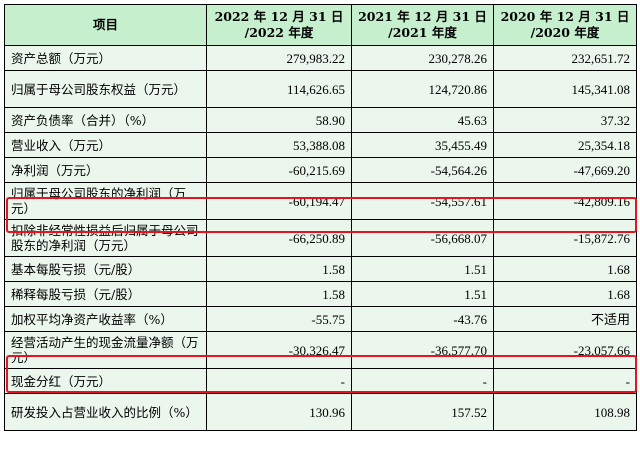  Describe the element at coordinates (422, 201) in the screenshot. I see `value-cell: -54,557.61` at that location.